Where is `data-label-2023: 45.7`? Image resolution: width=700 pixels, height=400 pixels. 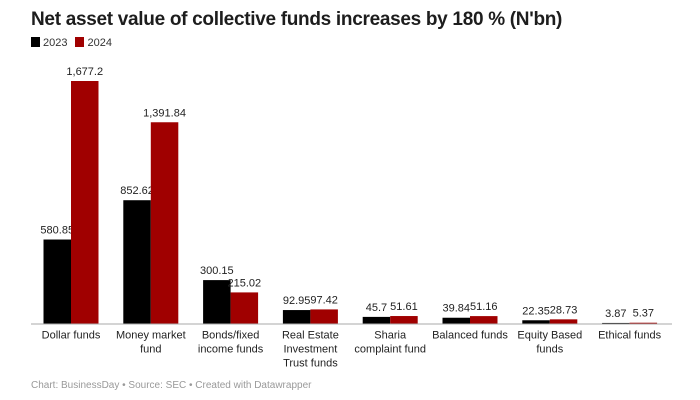 data-label-2023: 45.7 is located at coordinates (376, 308).